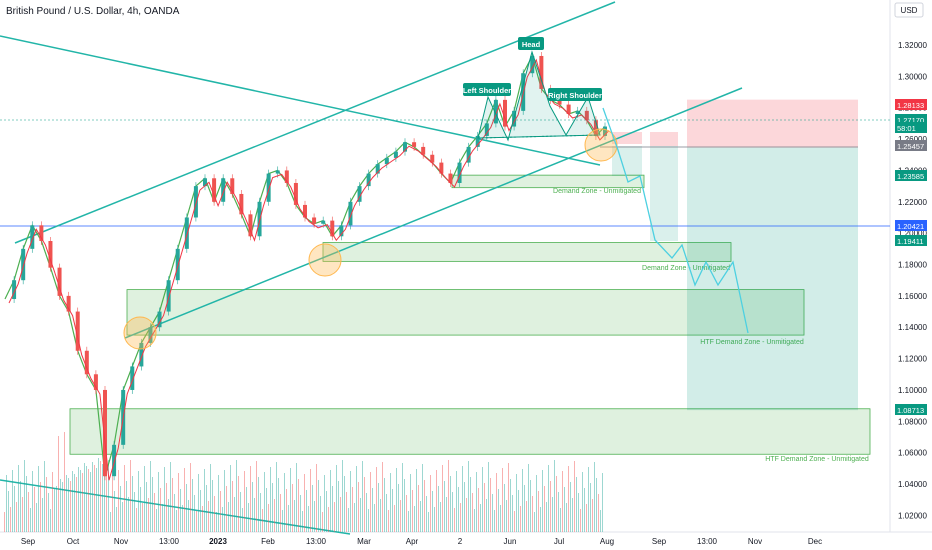 This screenshot has width=932, height=550. I want to click on x-tick-label: 13:00, so click(316, 541).